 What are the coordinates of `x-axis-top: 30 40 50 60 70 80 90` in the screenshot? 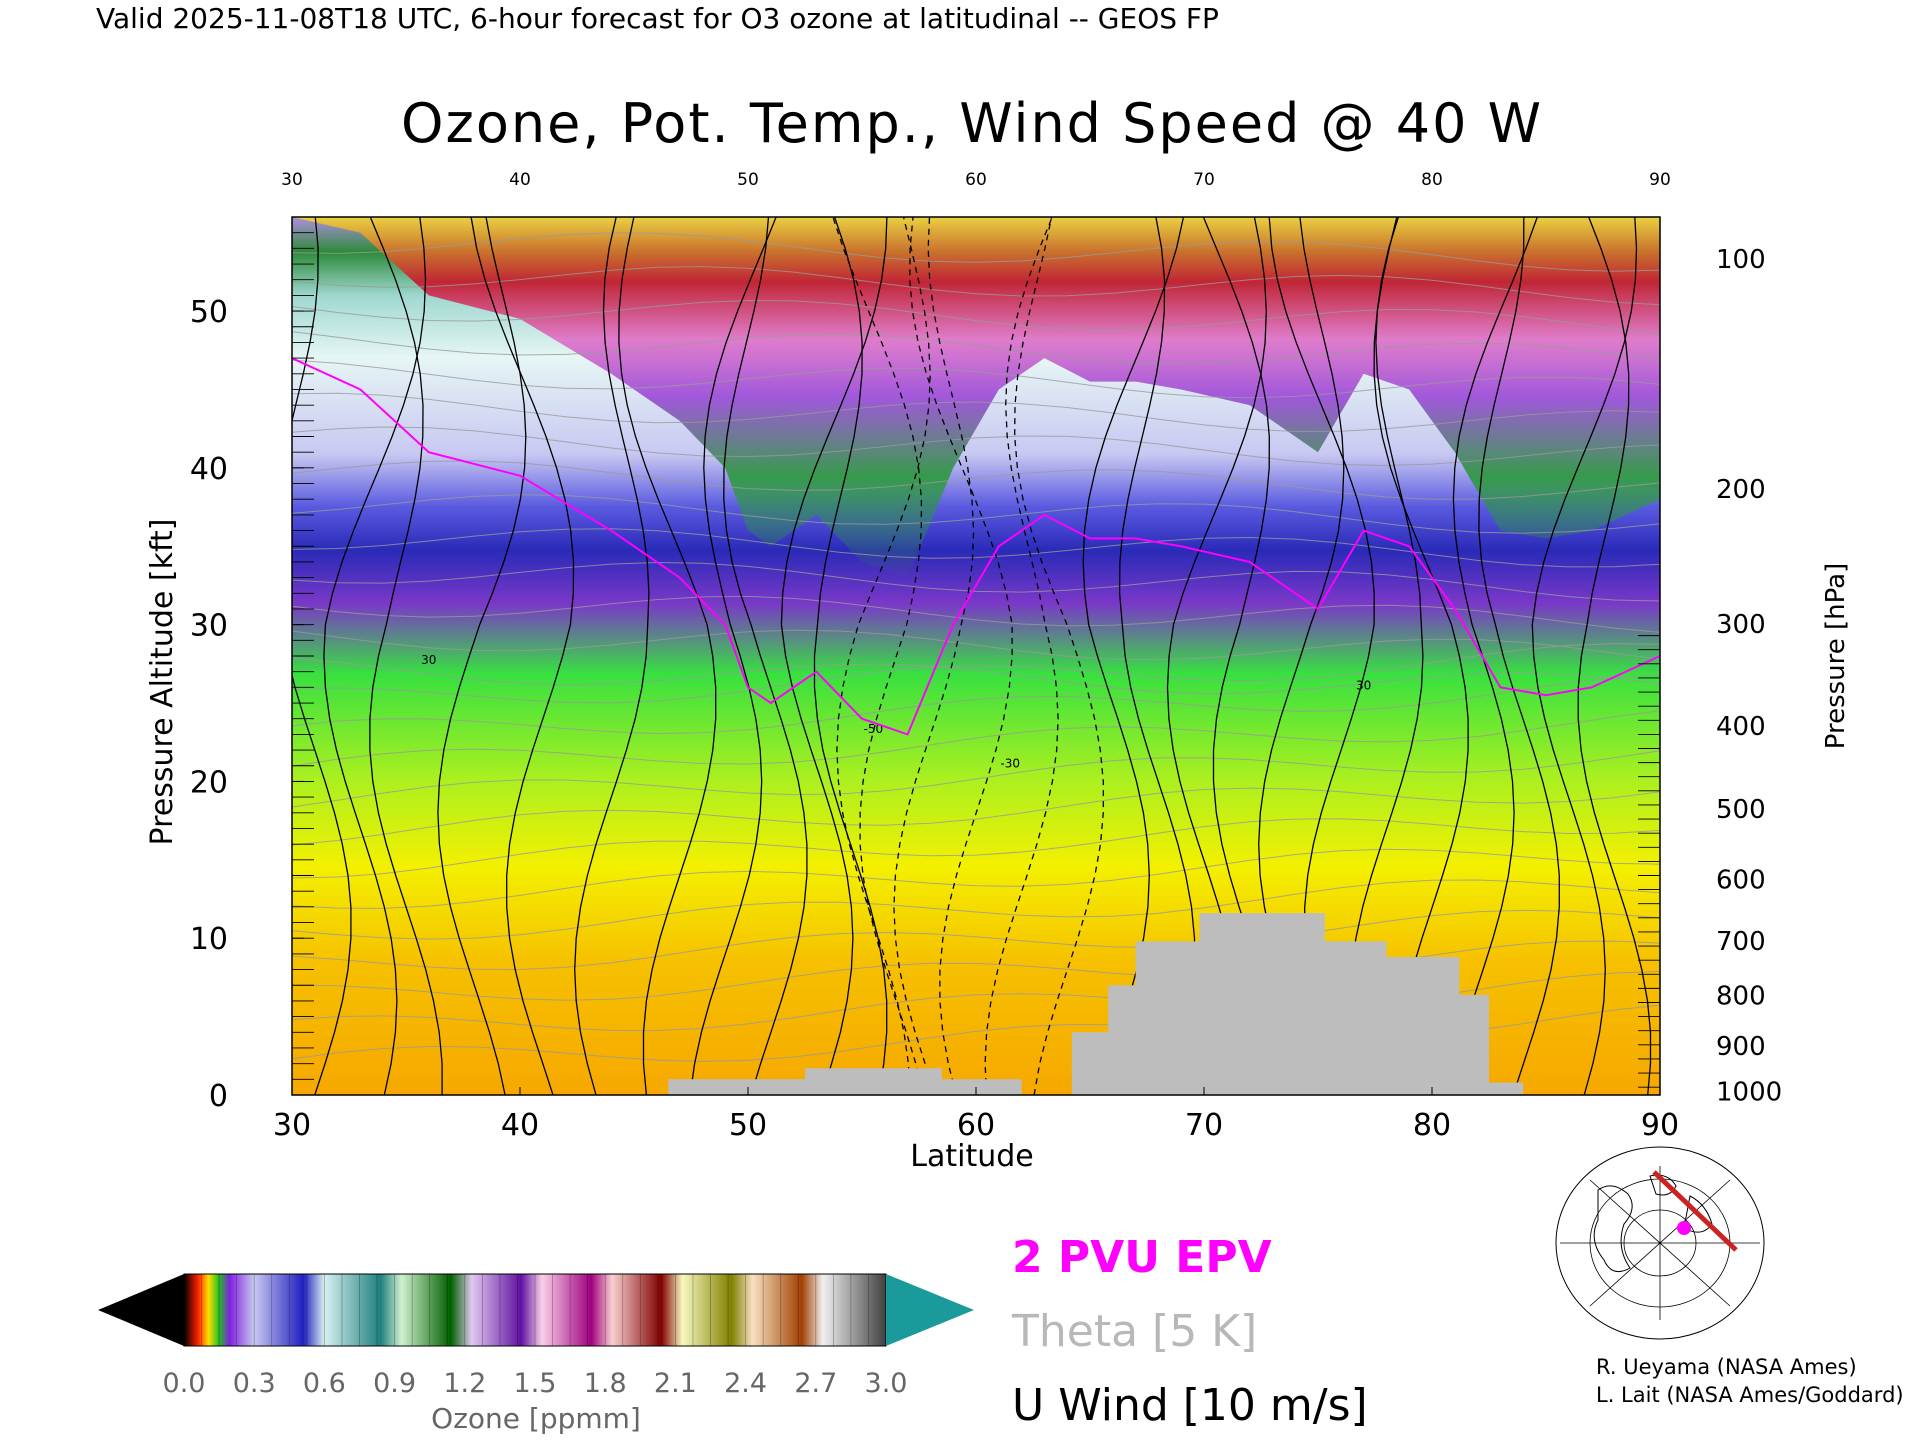 It's located at (976, 180).